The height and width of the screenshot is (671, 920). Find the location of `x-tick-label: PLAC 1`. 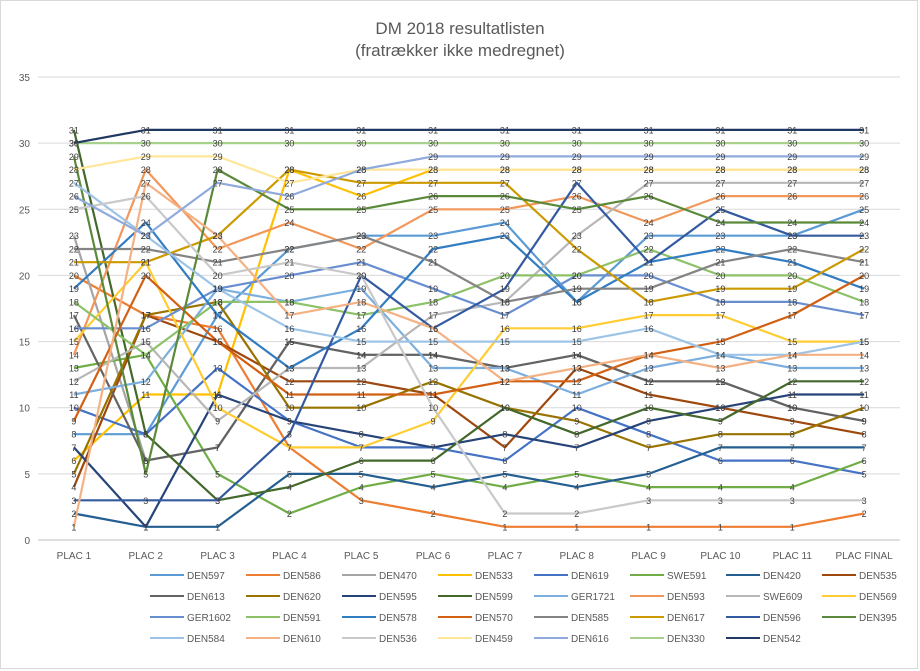

x-tick-label: PLAC 1 is located at coordinates (74, 556).